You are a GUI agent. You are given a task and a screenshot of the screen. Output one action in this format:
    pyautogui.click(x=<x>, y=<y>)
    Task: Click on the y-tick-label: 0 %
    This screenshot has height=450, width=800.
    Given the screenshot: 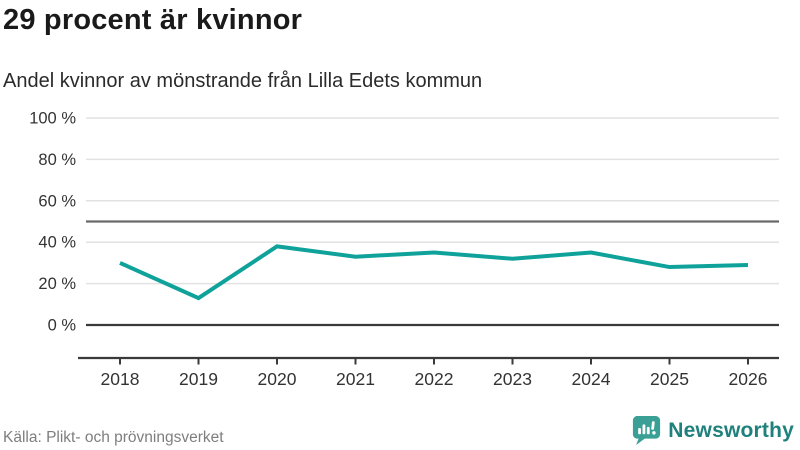 What is the action you would take?
    pyautogui.click(x=62, y=326)
    